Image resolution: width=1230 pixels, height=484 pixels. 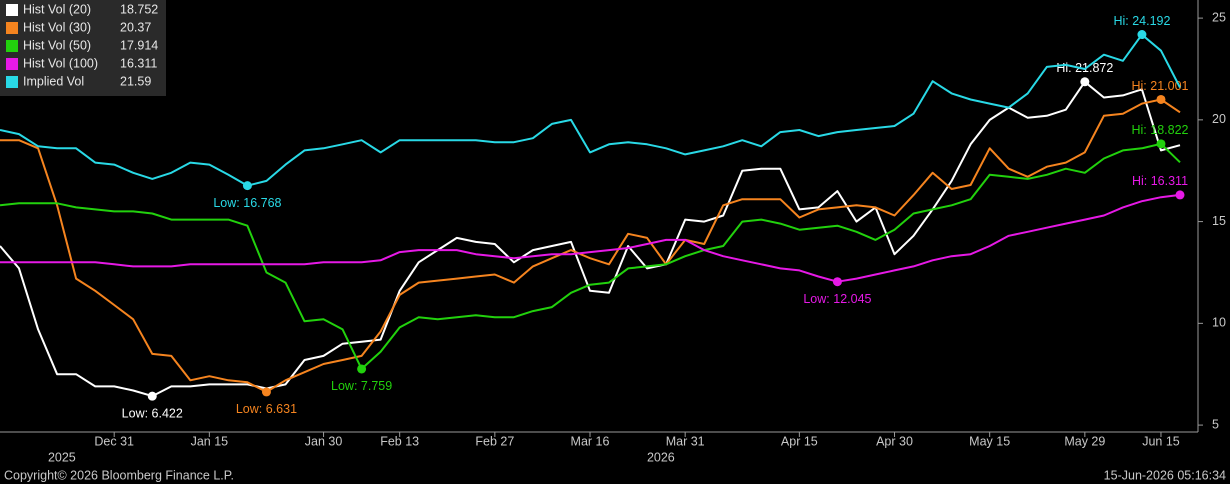 What do you see at coordinates (210, 441) in the screenshot?
I see `x-tick-label: Jan 15` at bounding box center [210, 441].